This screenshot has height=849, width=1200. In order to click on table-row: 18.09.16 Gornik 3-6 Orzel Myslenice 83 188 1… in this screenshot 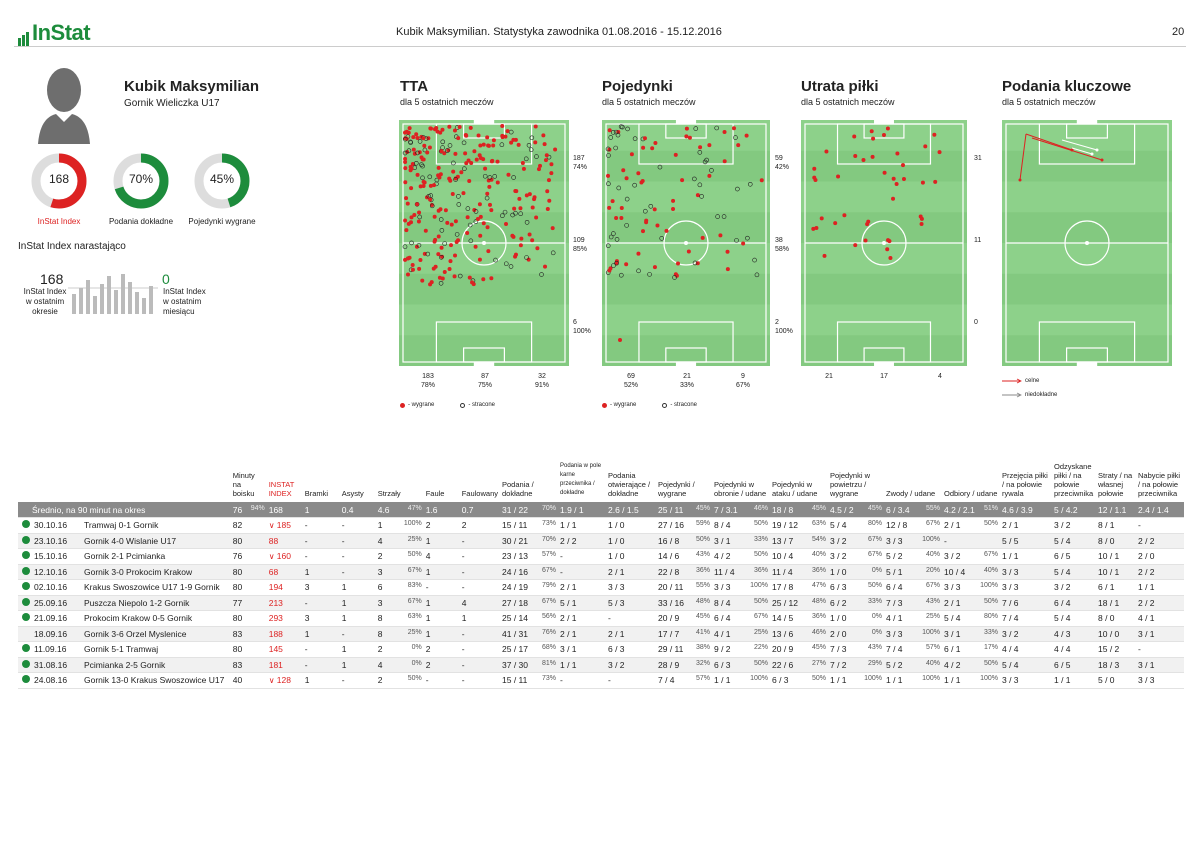, I will do `click(601, 634)`.